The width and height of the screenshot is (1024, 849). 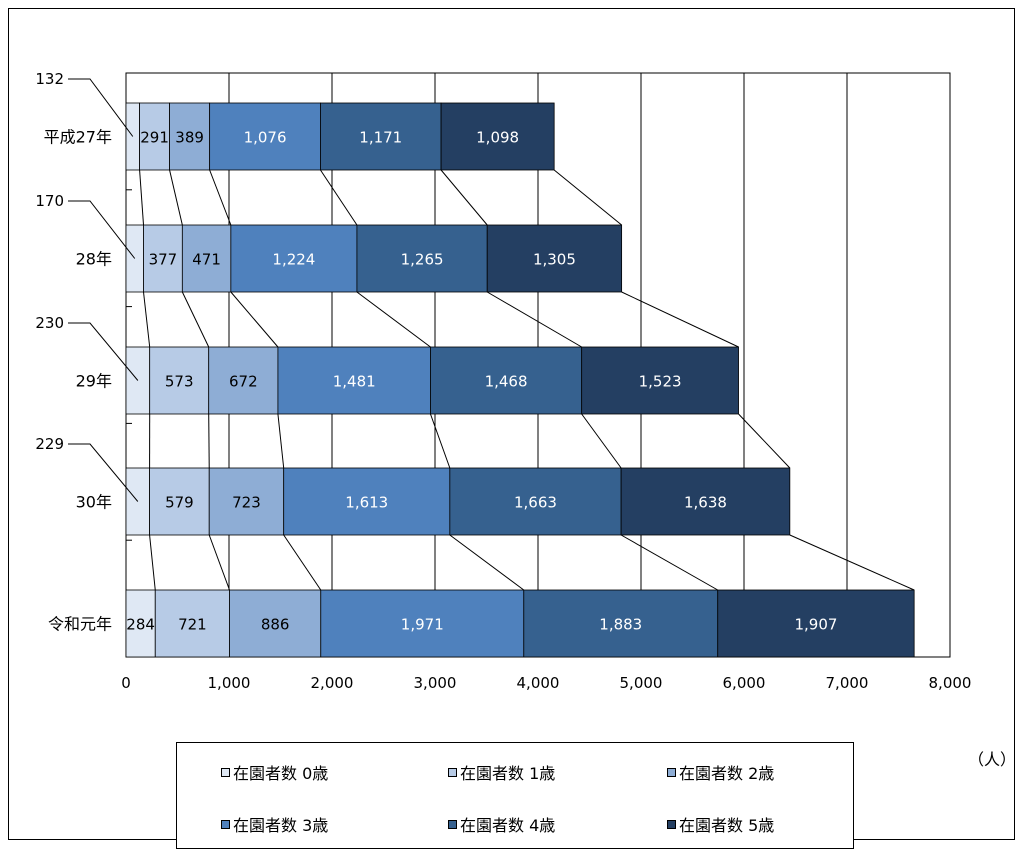 I want to click on legend-label: 在園者数 4歳, so click(x=507, y=824).